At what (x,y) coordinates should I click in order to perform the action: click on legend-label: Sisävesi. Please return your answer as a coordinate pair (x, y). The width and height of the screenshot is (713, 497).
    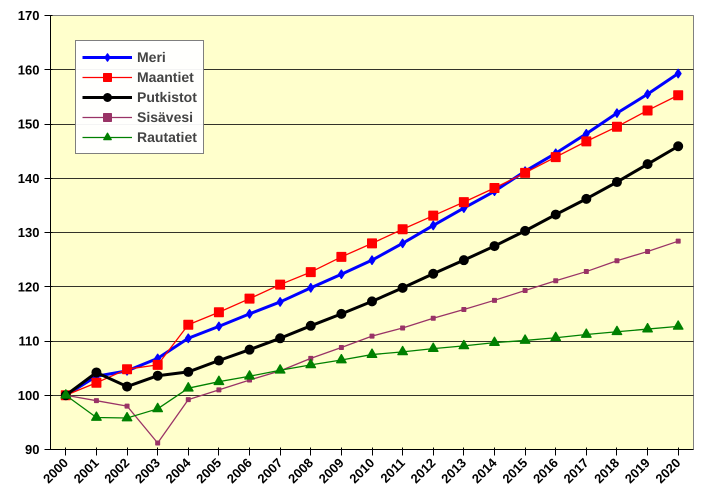
    Looking at the image, I should click on (165, 117).